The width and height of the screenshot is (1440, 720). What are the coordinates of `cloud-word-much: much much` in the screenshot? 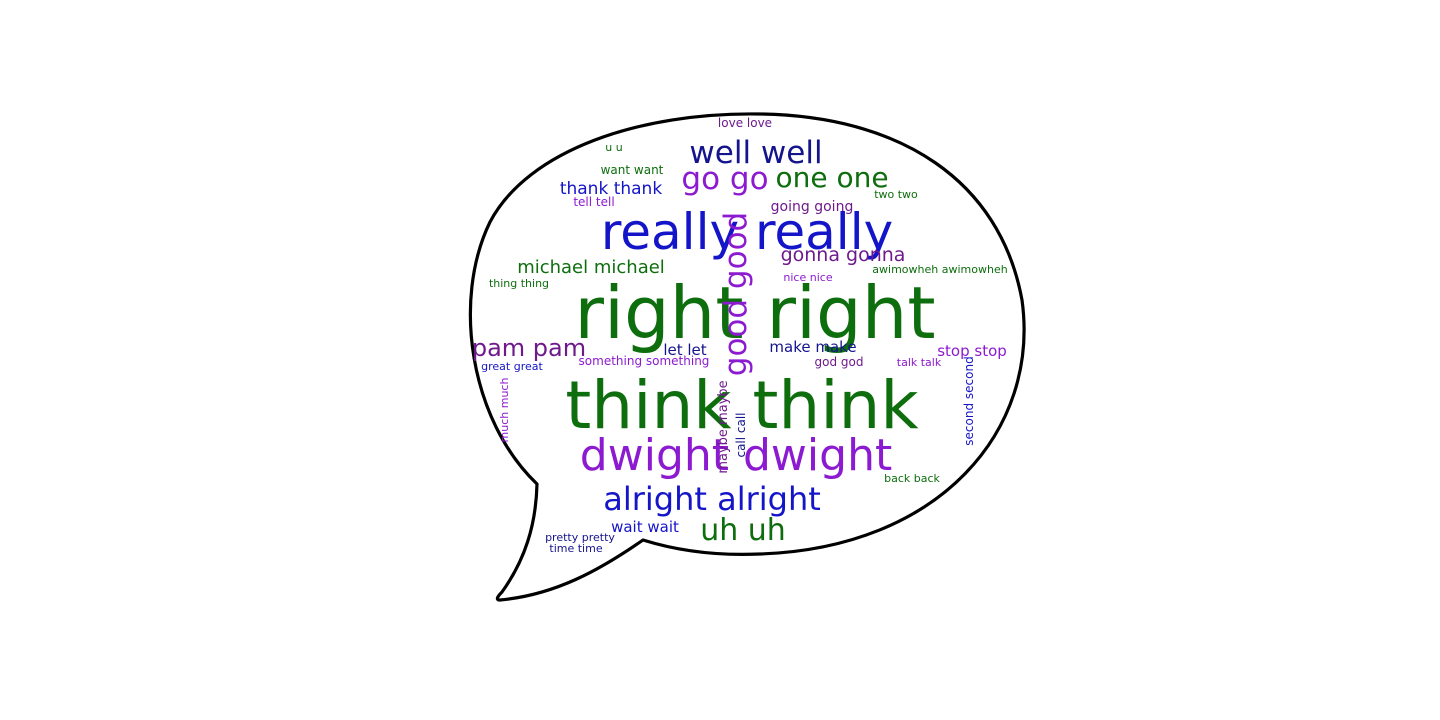 It's located at (504, 410).